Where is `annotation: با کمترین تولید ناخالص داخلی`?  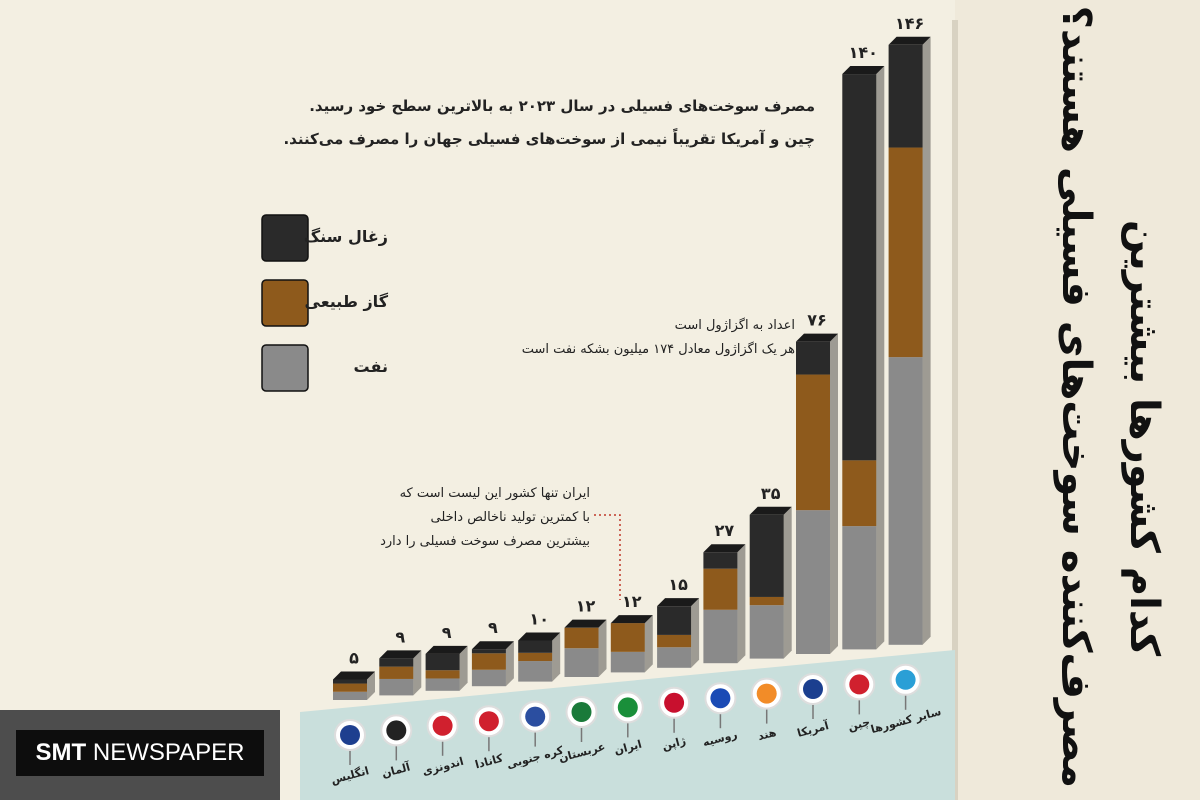
annotation: با کمترین تولید ناخالص داخلی is located at coordinates (510, 517).